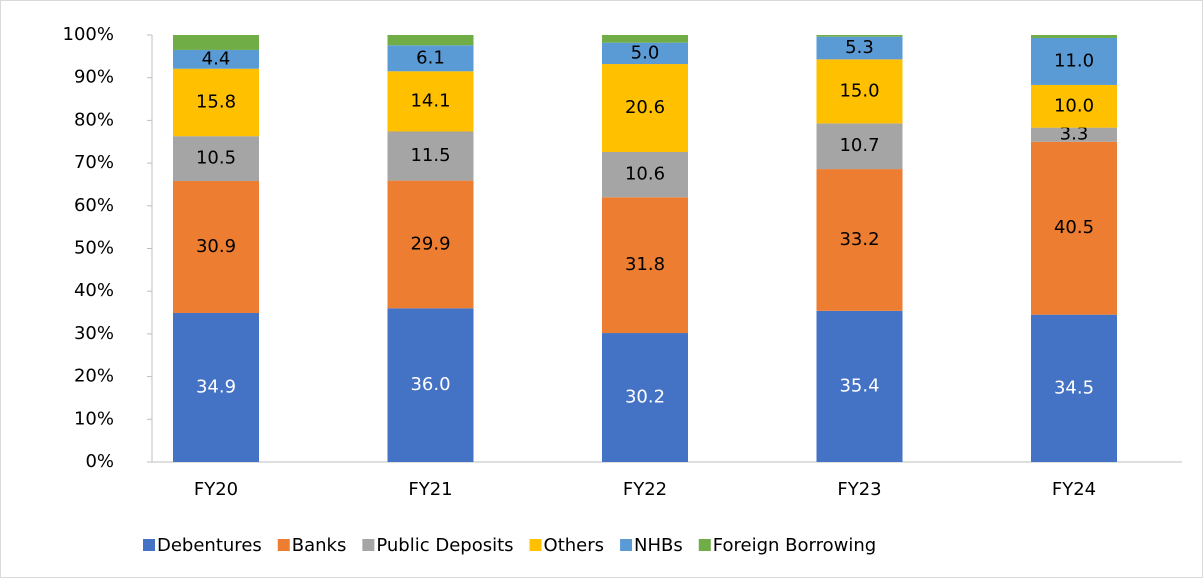 This screenshot has height=578, width=1203. I want to click on x-tick-label: FY24, so click(1074, 489).